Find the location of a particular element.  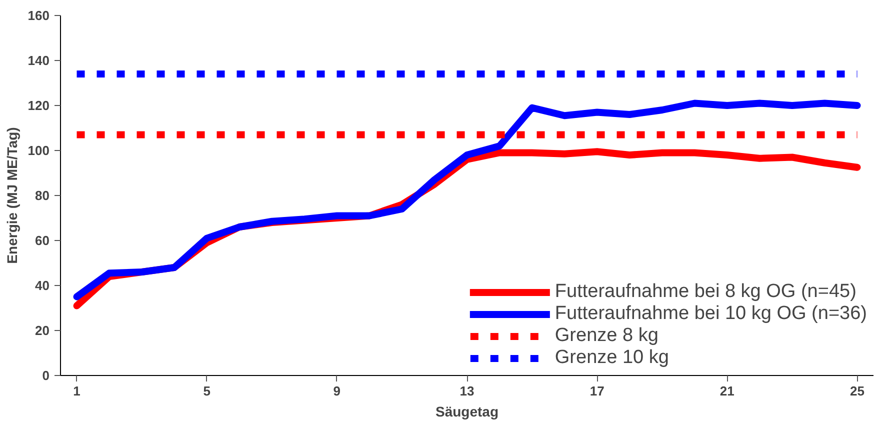

x-tick-label: 25 is located at coordinates (857, 391).